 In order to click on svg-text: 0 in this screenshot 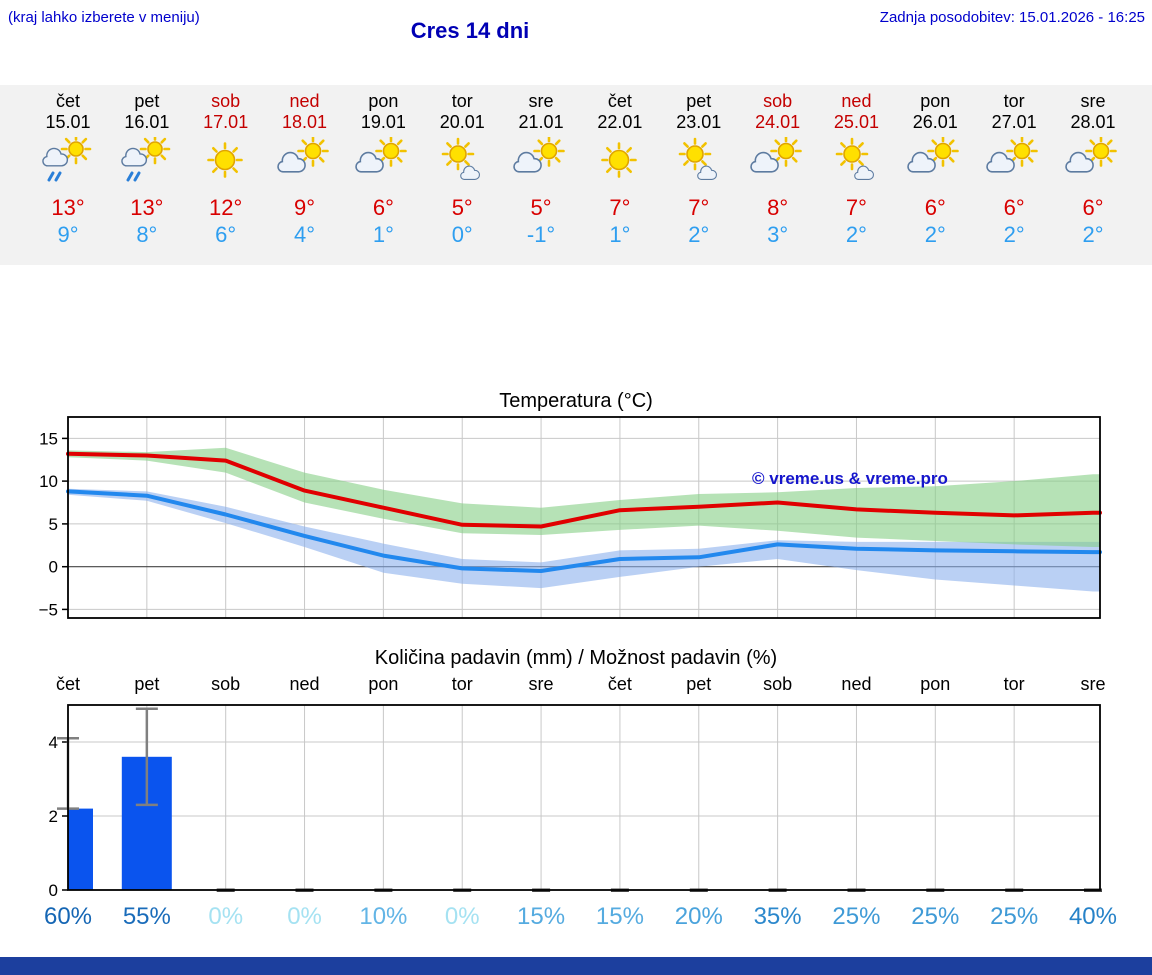, I will do `click(53, 890)`.